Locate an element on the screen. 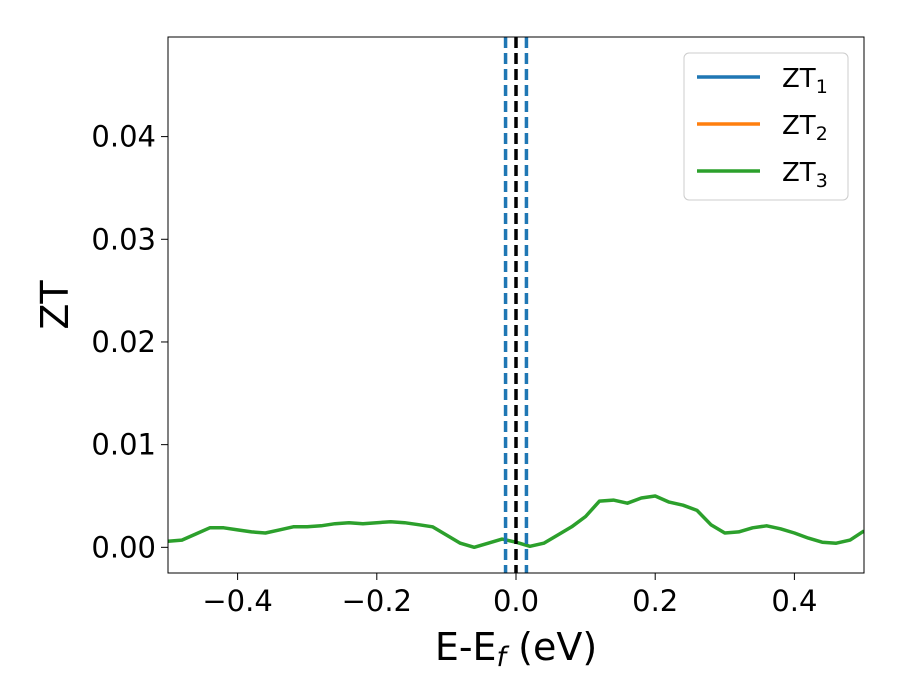  x-tick-label: −0.2 is located at coordinates (377, 601).